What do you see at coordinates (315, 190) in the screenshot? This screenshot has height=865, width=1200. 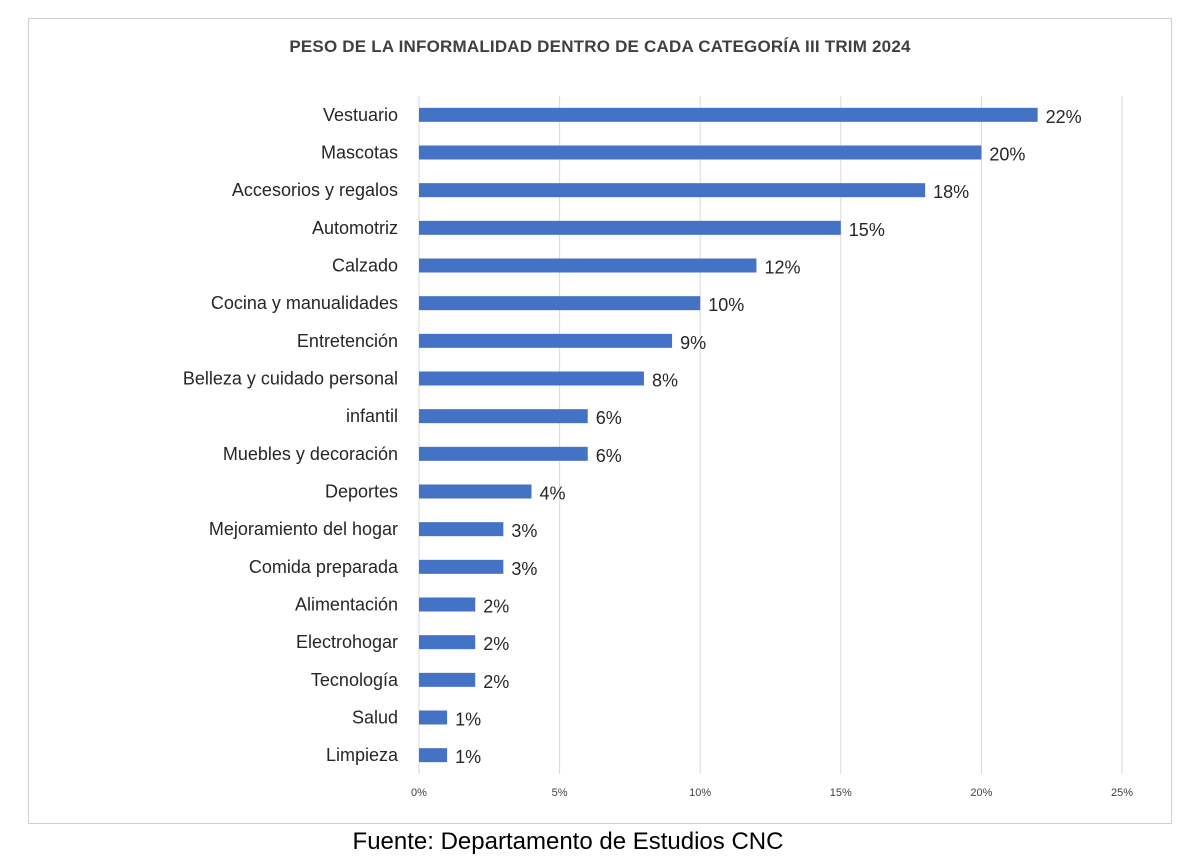 I see `category-label: Accesorios y regalos` at bounding box center [315, 190].